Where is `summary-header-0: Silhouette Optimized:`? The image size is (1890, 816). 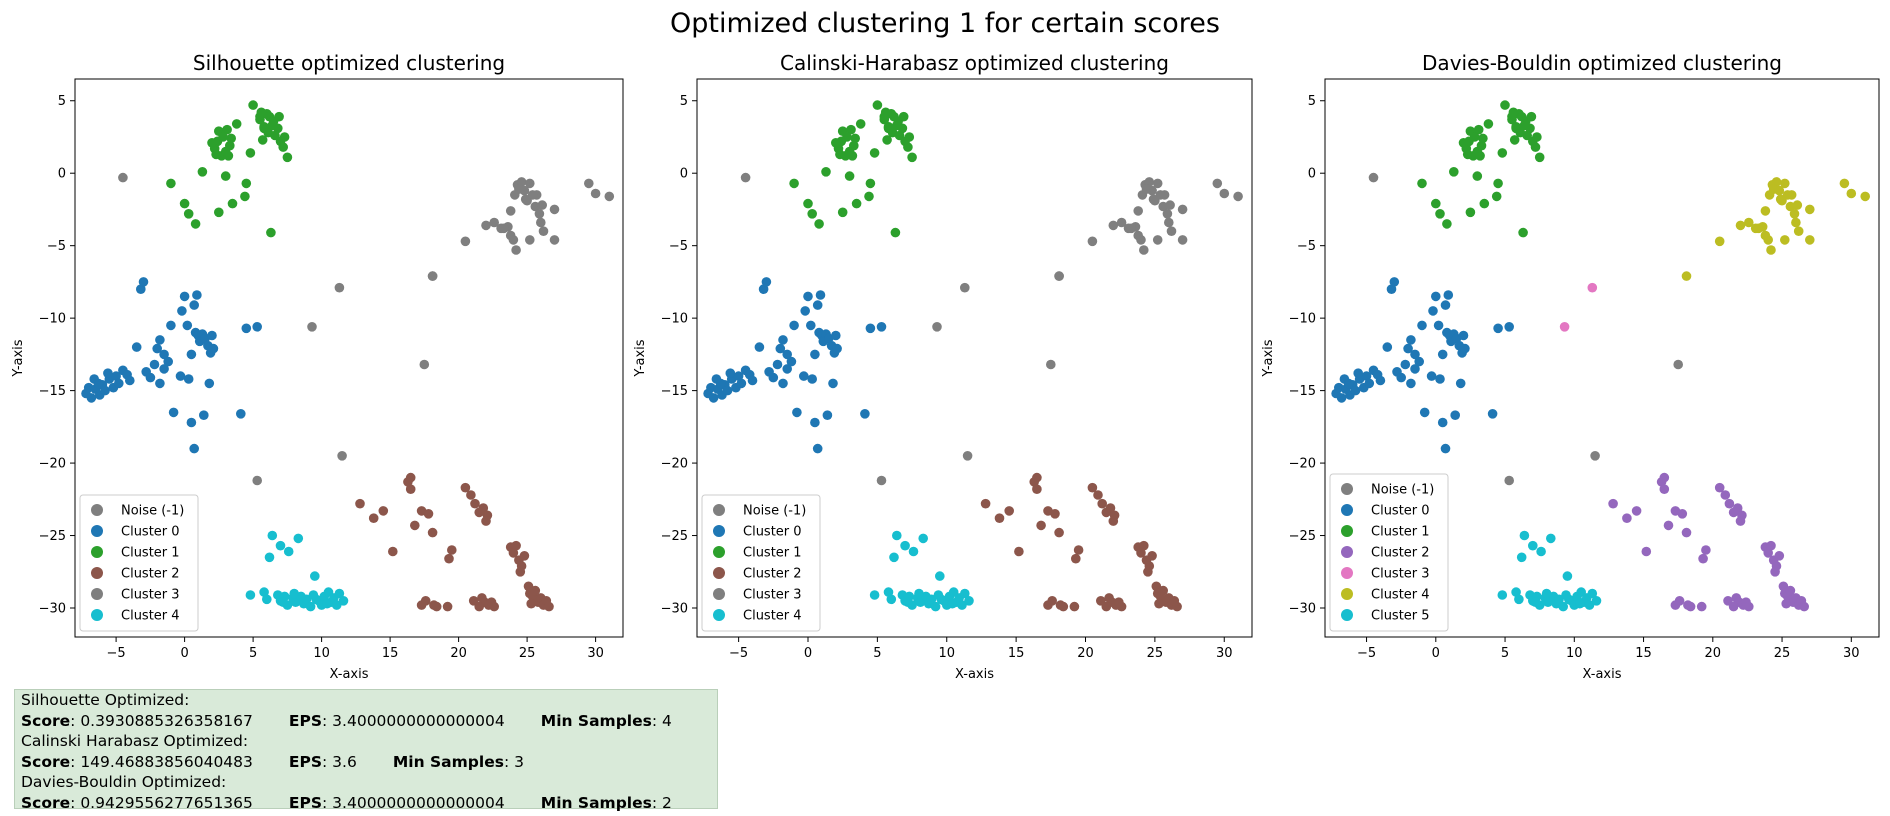 summary-header-0: Silhouette Optimized: is located at coordinates (105, 700).